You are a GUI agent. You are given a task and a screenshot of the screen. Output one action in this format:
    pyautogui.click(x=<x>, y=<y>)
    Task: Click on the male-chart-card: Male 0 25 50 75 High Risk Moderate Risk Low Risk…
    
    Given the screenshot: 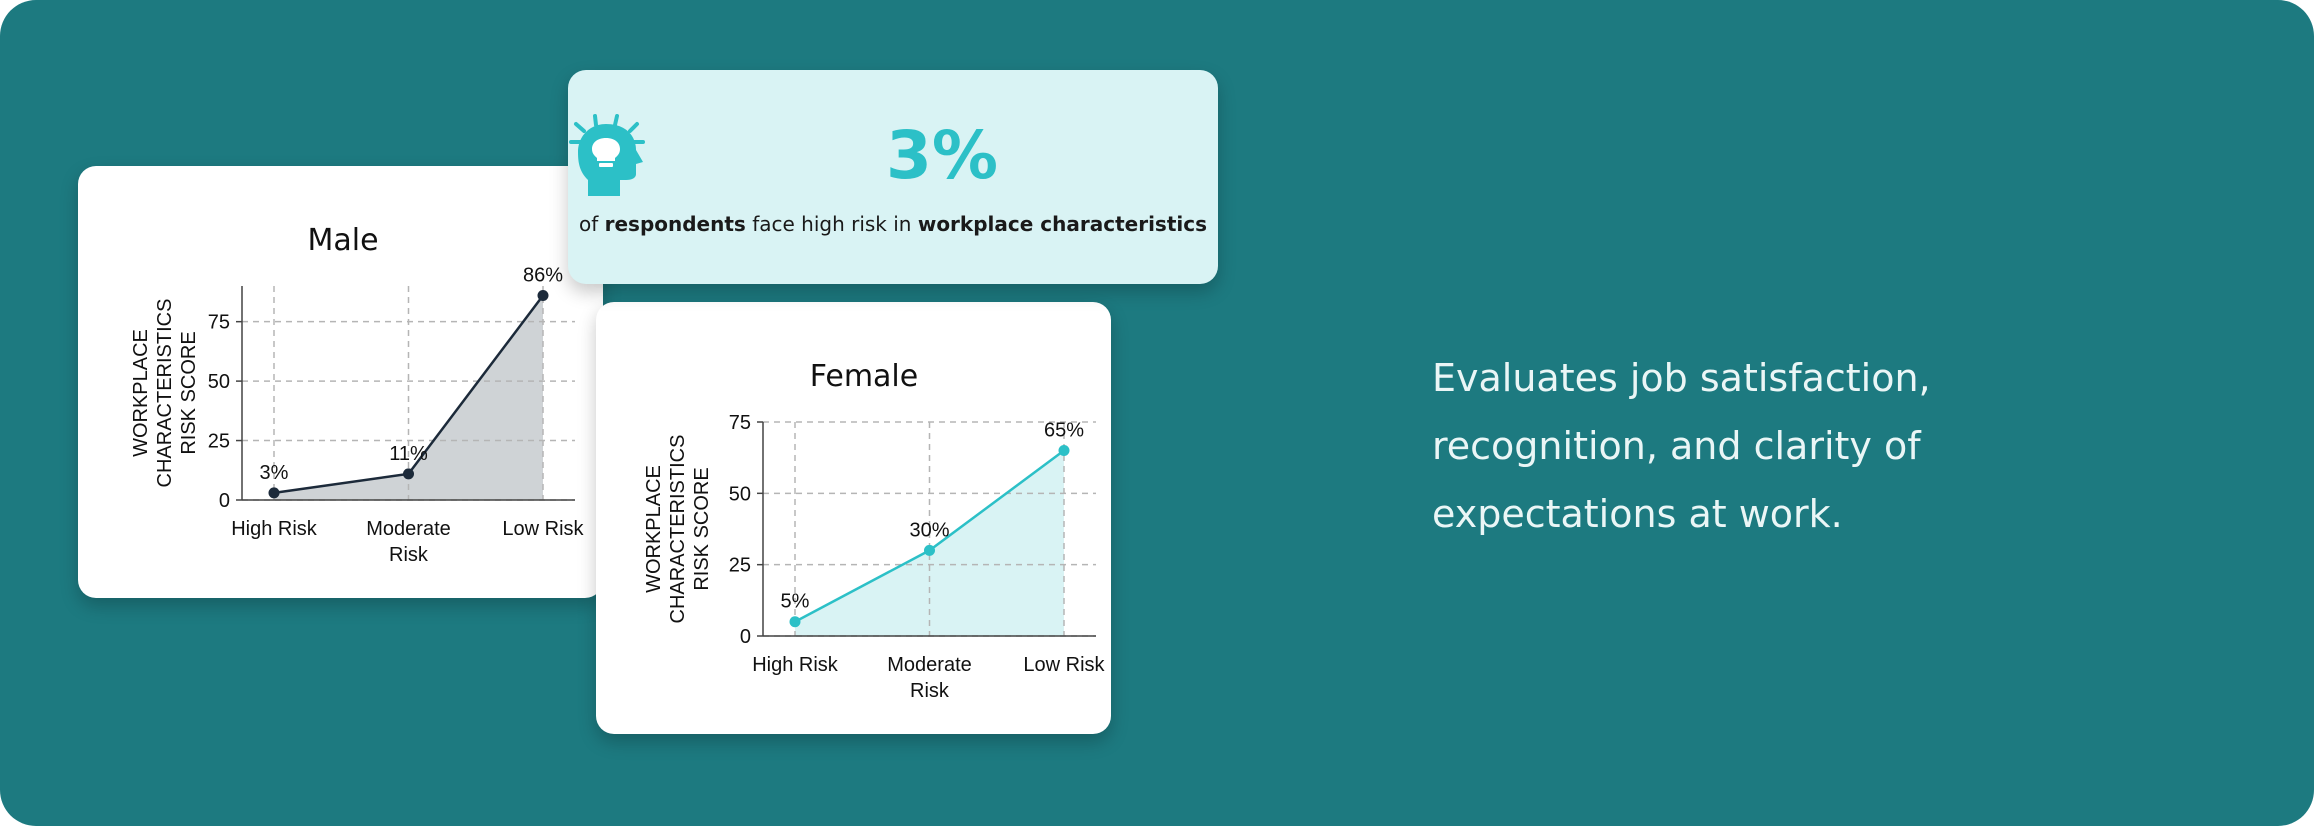 What is the action you would take?
    pyautogui.click(x=340, y=382)
    